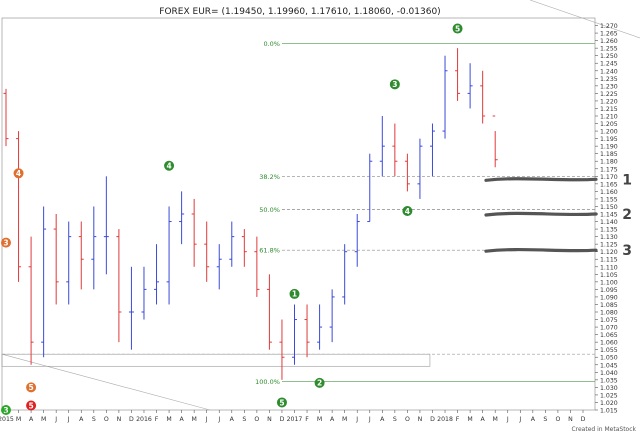  What do you see at coordinates (394, 84) in the screenshot?
I see `wave-label: 3` at bounding box center [394, 84].